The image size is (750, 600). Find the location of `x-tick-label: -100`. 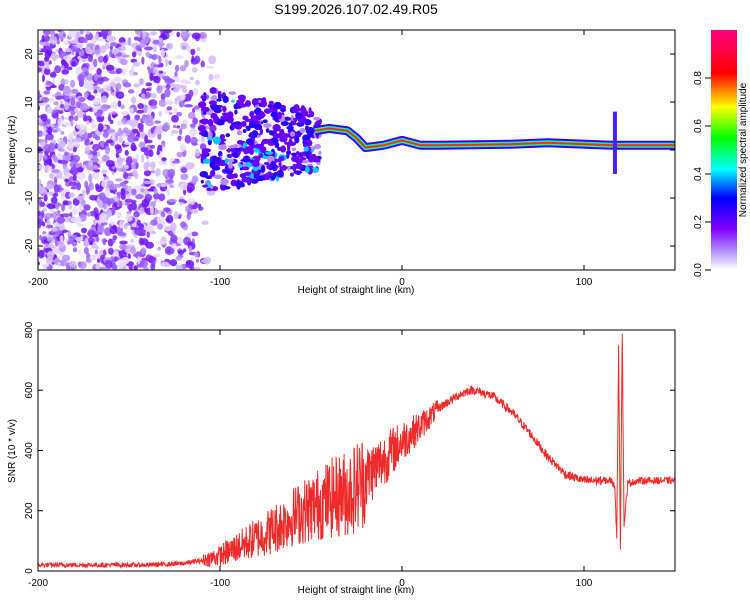

x-tick-label: -100 is located at coordinates (220, 282).